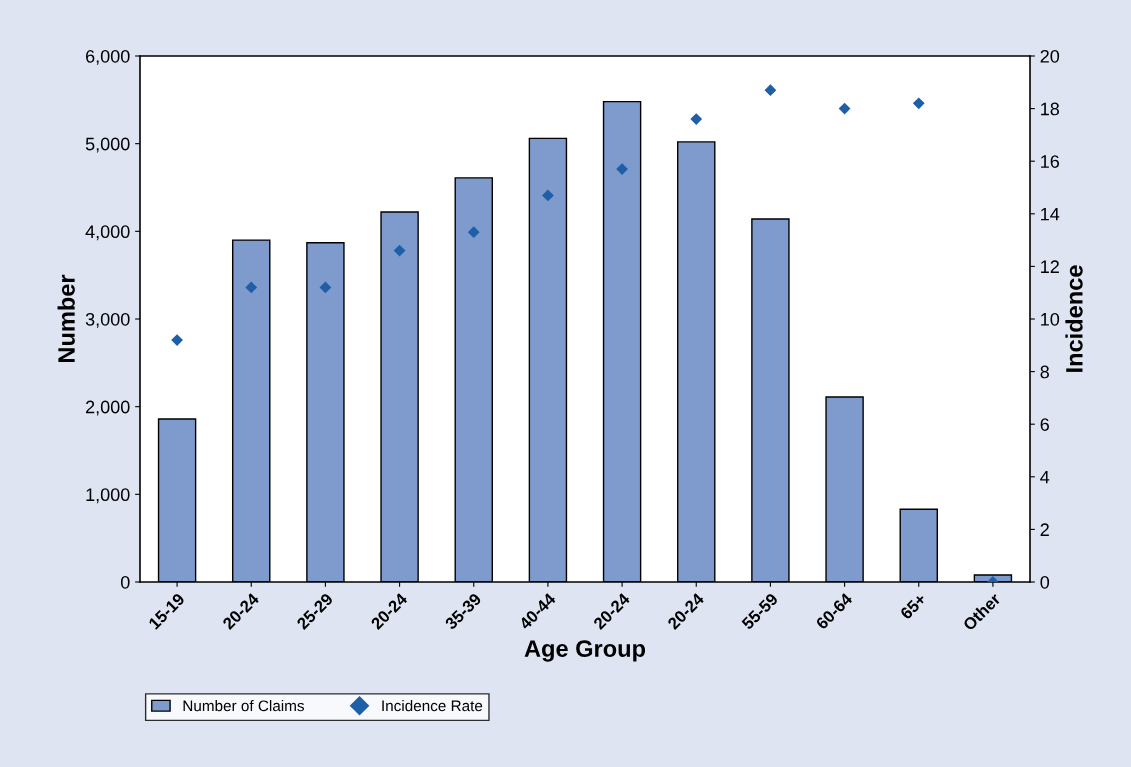 This screenshot has width=1131, height=767. What do you see at coordinates (244, 706) in the screenshot?
I see `legend-label: Number of Claims` at bounding box center [244, 706].